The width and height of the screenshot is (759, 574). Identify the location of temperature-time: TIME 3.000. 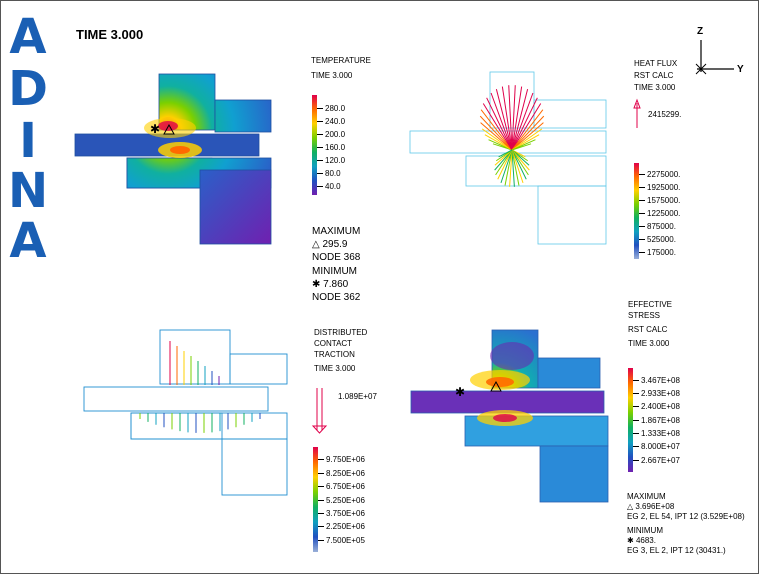
(332, 75).